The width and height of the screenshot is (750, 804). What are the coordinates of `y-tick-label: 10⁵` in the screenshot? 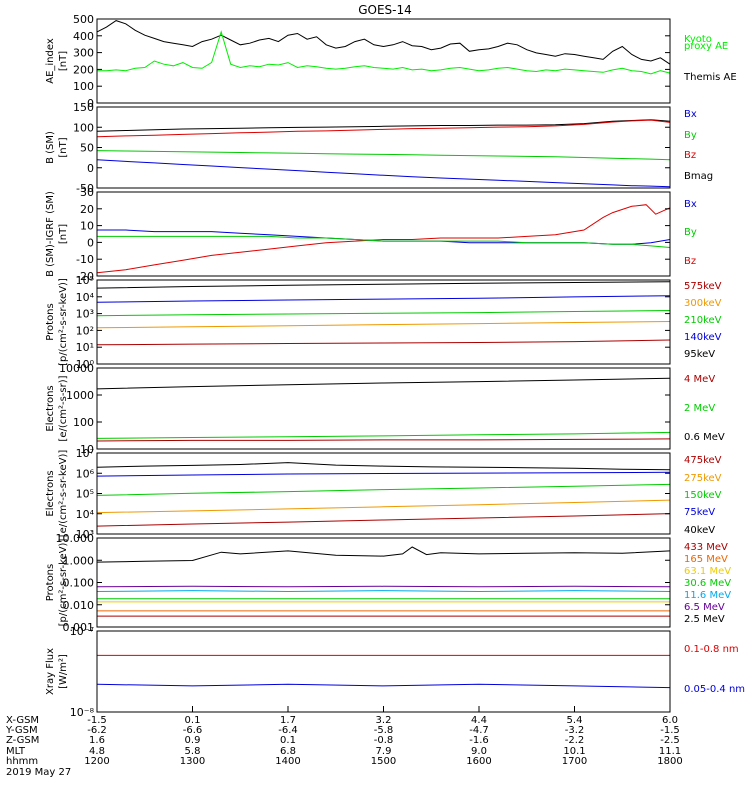 It's located at (85, 494).